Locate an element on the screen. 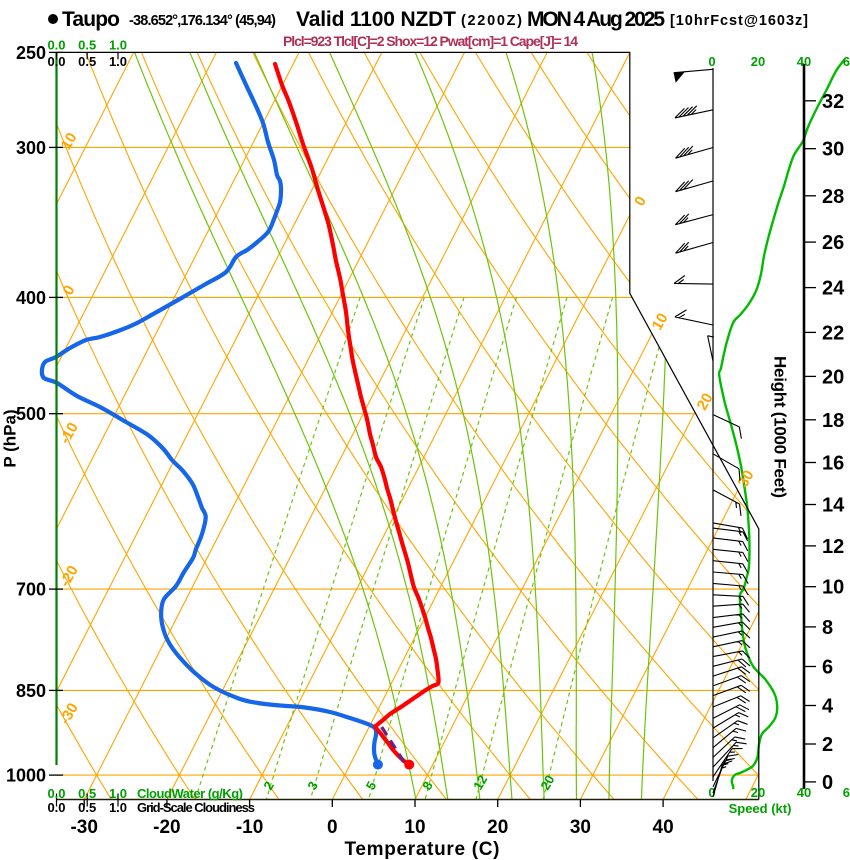  svg-text: 6 is located at coordinates (827, 668).